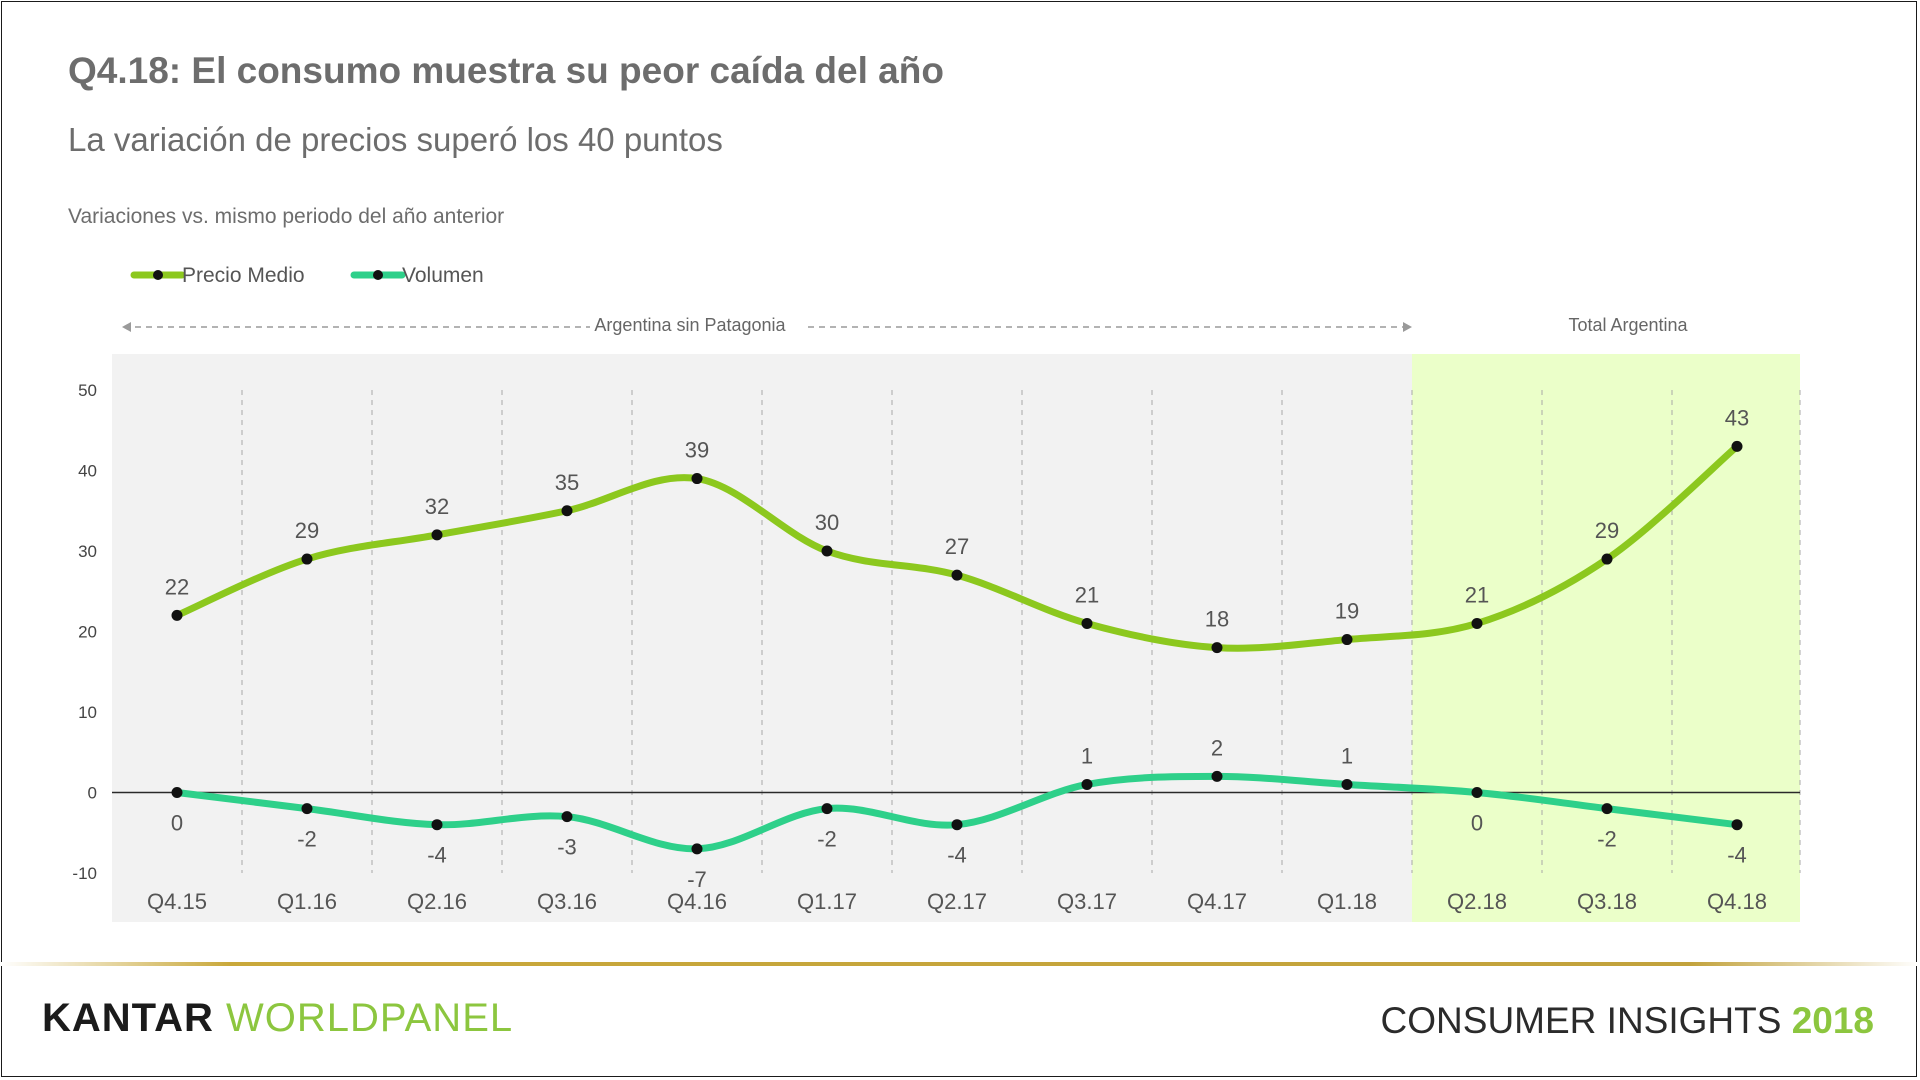 This screenshot has height=1080, width=1920. Describe the element at coordinates (87, 390) in the screenshot. I see `y-tick-label: 50` at that location.